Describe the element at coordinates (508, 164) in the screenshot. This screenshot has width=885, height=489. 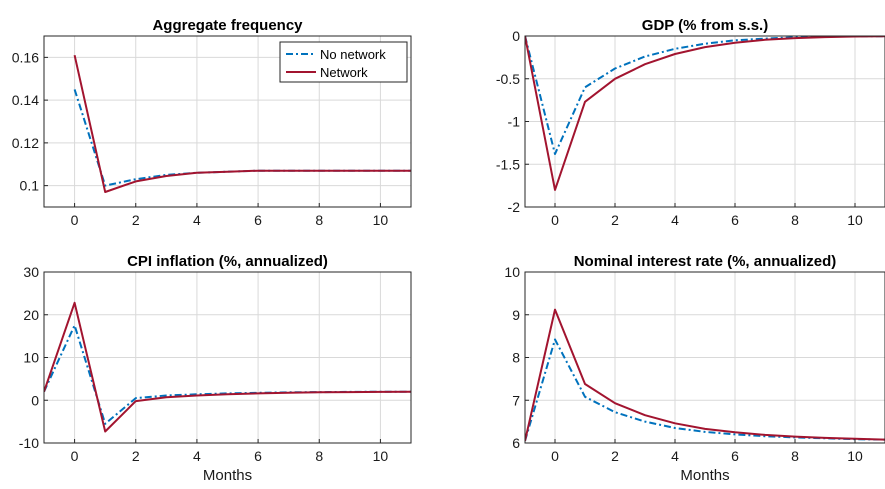
I see `y-tick-label: -1.5` at that location.